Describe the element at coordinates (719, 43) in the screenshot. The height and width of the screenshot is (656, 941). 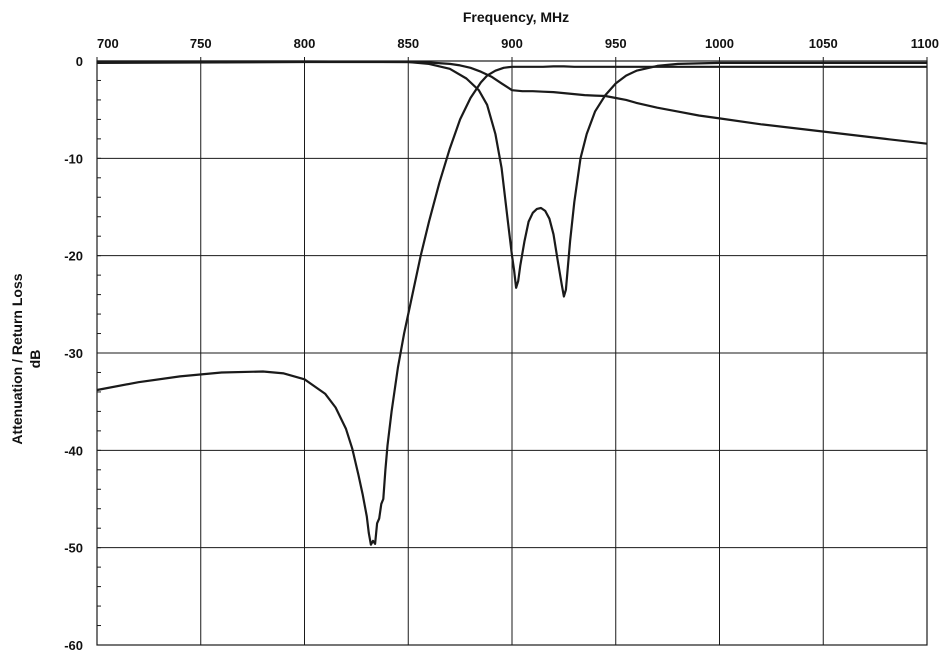
I see `x-tick-label: 1000` at that location.